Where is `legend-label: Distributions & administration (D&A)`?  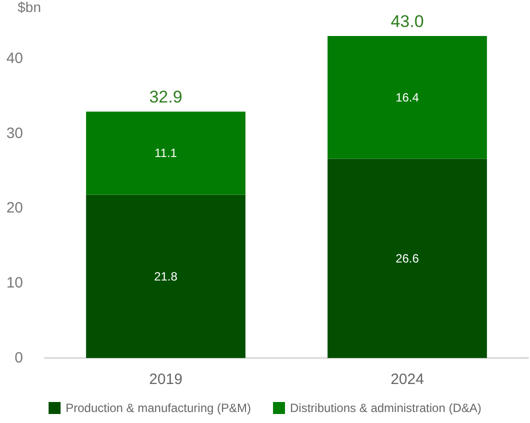
legend-label: Distributions & administration (D&A) is located at coordinates (386, 408).